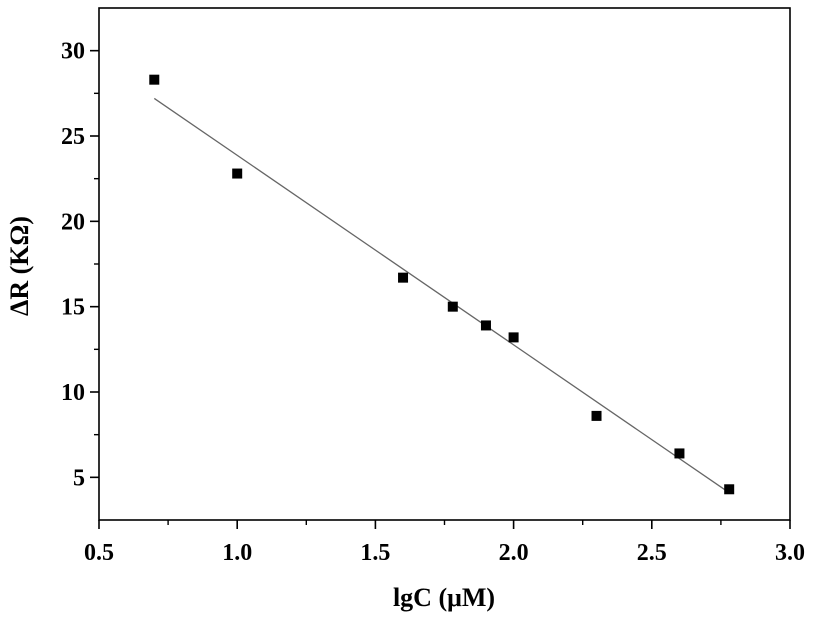 This screenshot has width=817, height=619. What do you see at coordinates (790, 553) in the screenshot?
I see `x-tick-label: 3.0` at bounding box center [790, 553].